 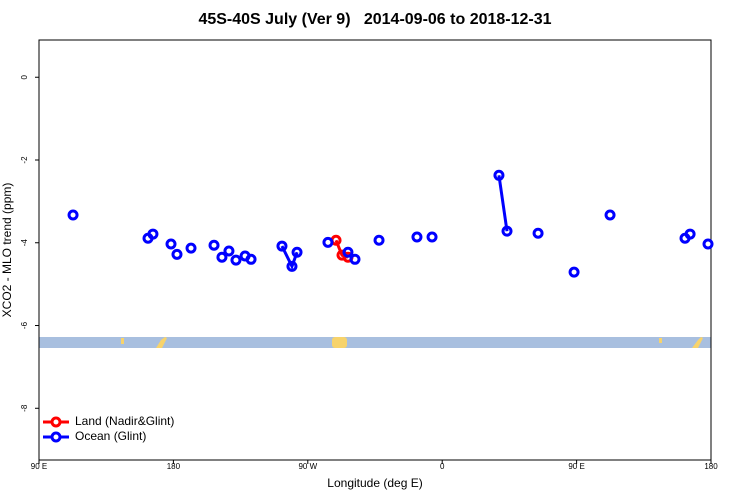 I want to click on y-tick-label: 0, so click(x=24, y=76).